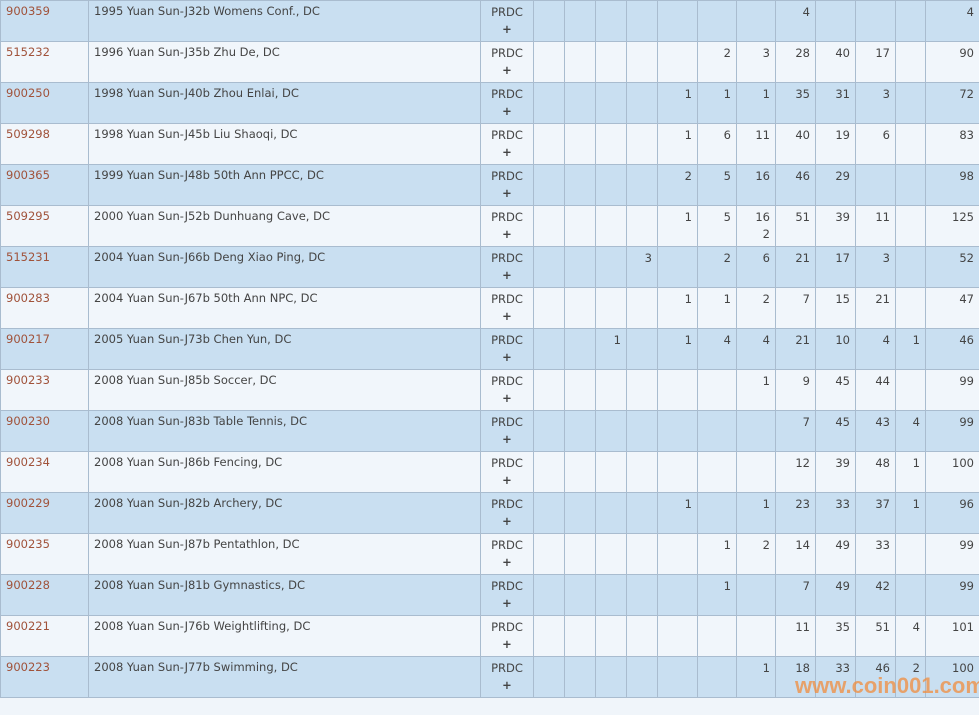 The width and height of the screenshot is (979, 715). What do you see at coordinates (28, 380) in the screenshot?
I see `coin-id-link: 900233` at bounding box center [28, 380].